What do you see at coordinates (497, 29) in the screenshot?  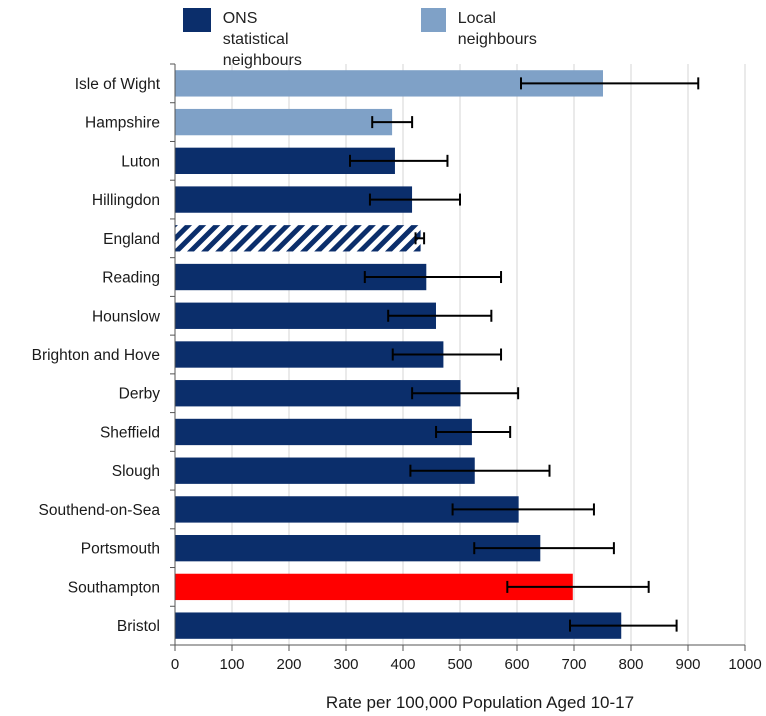 I see `legend-label-local: Local neighbours` at bounding box center [497, 29].